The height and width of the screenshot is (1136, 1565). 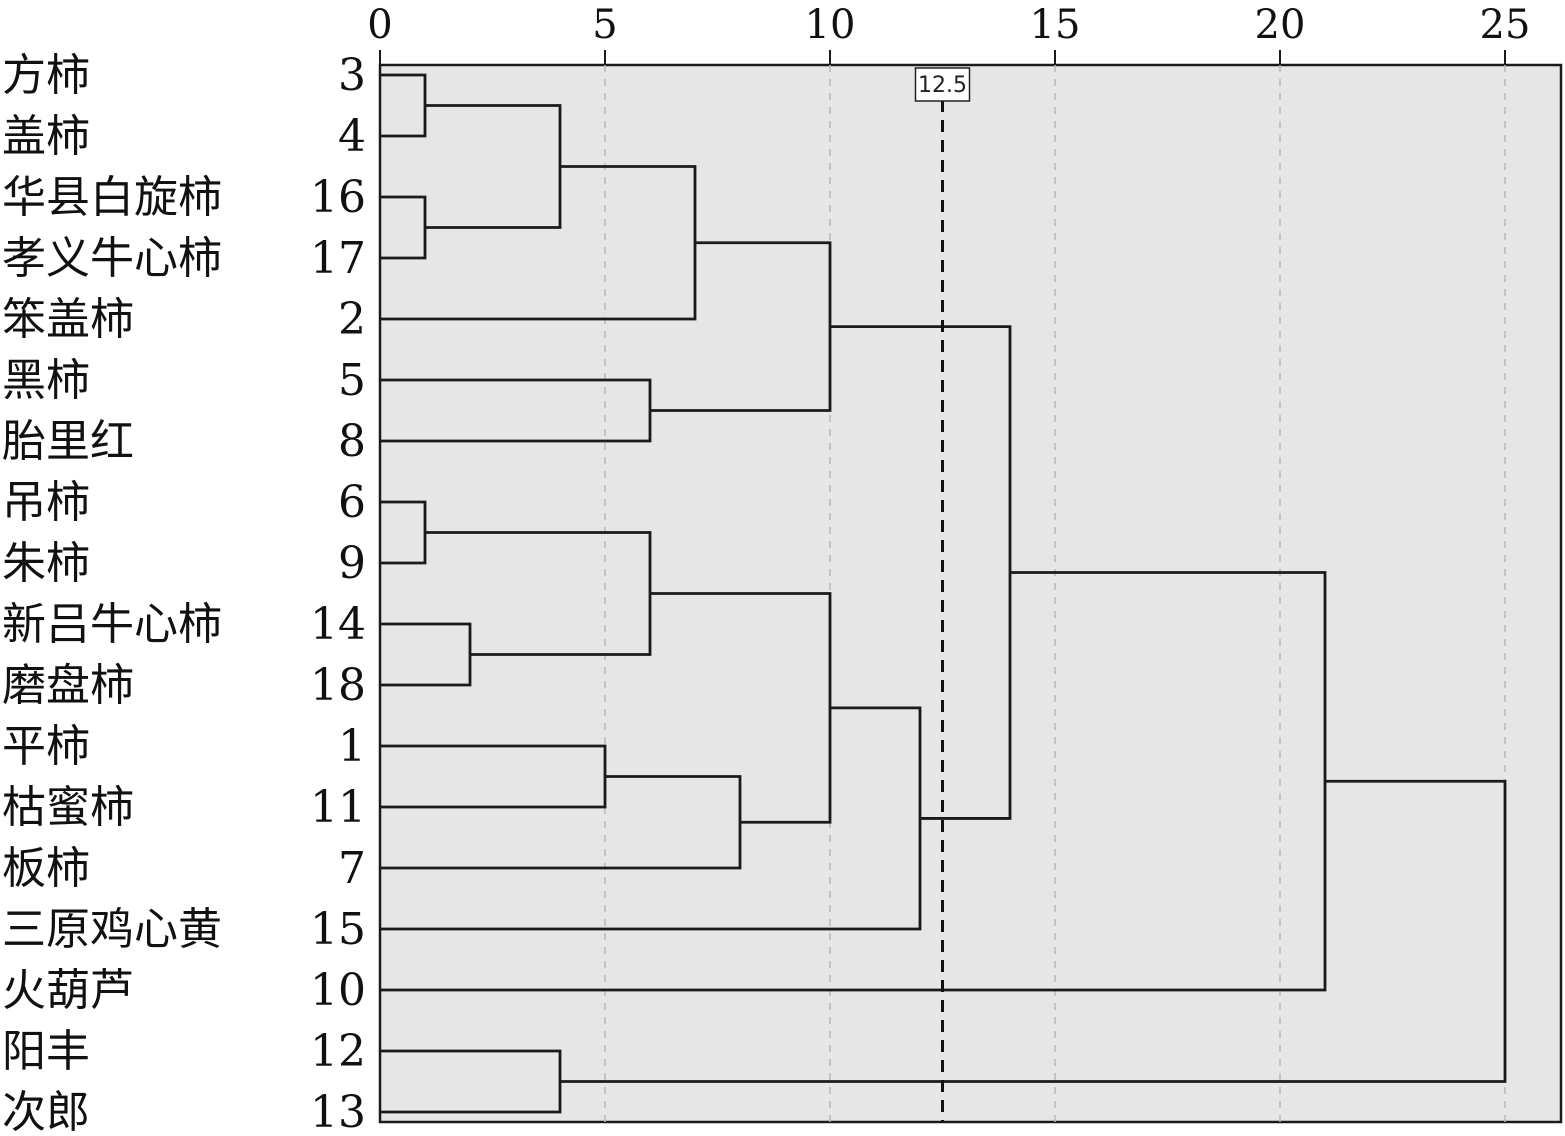 I want to click on cutoff-marker: 12.5, so click(x=942, y=594).